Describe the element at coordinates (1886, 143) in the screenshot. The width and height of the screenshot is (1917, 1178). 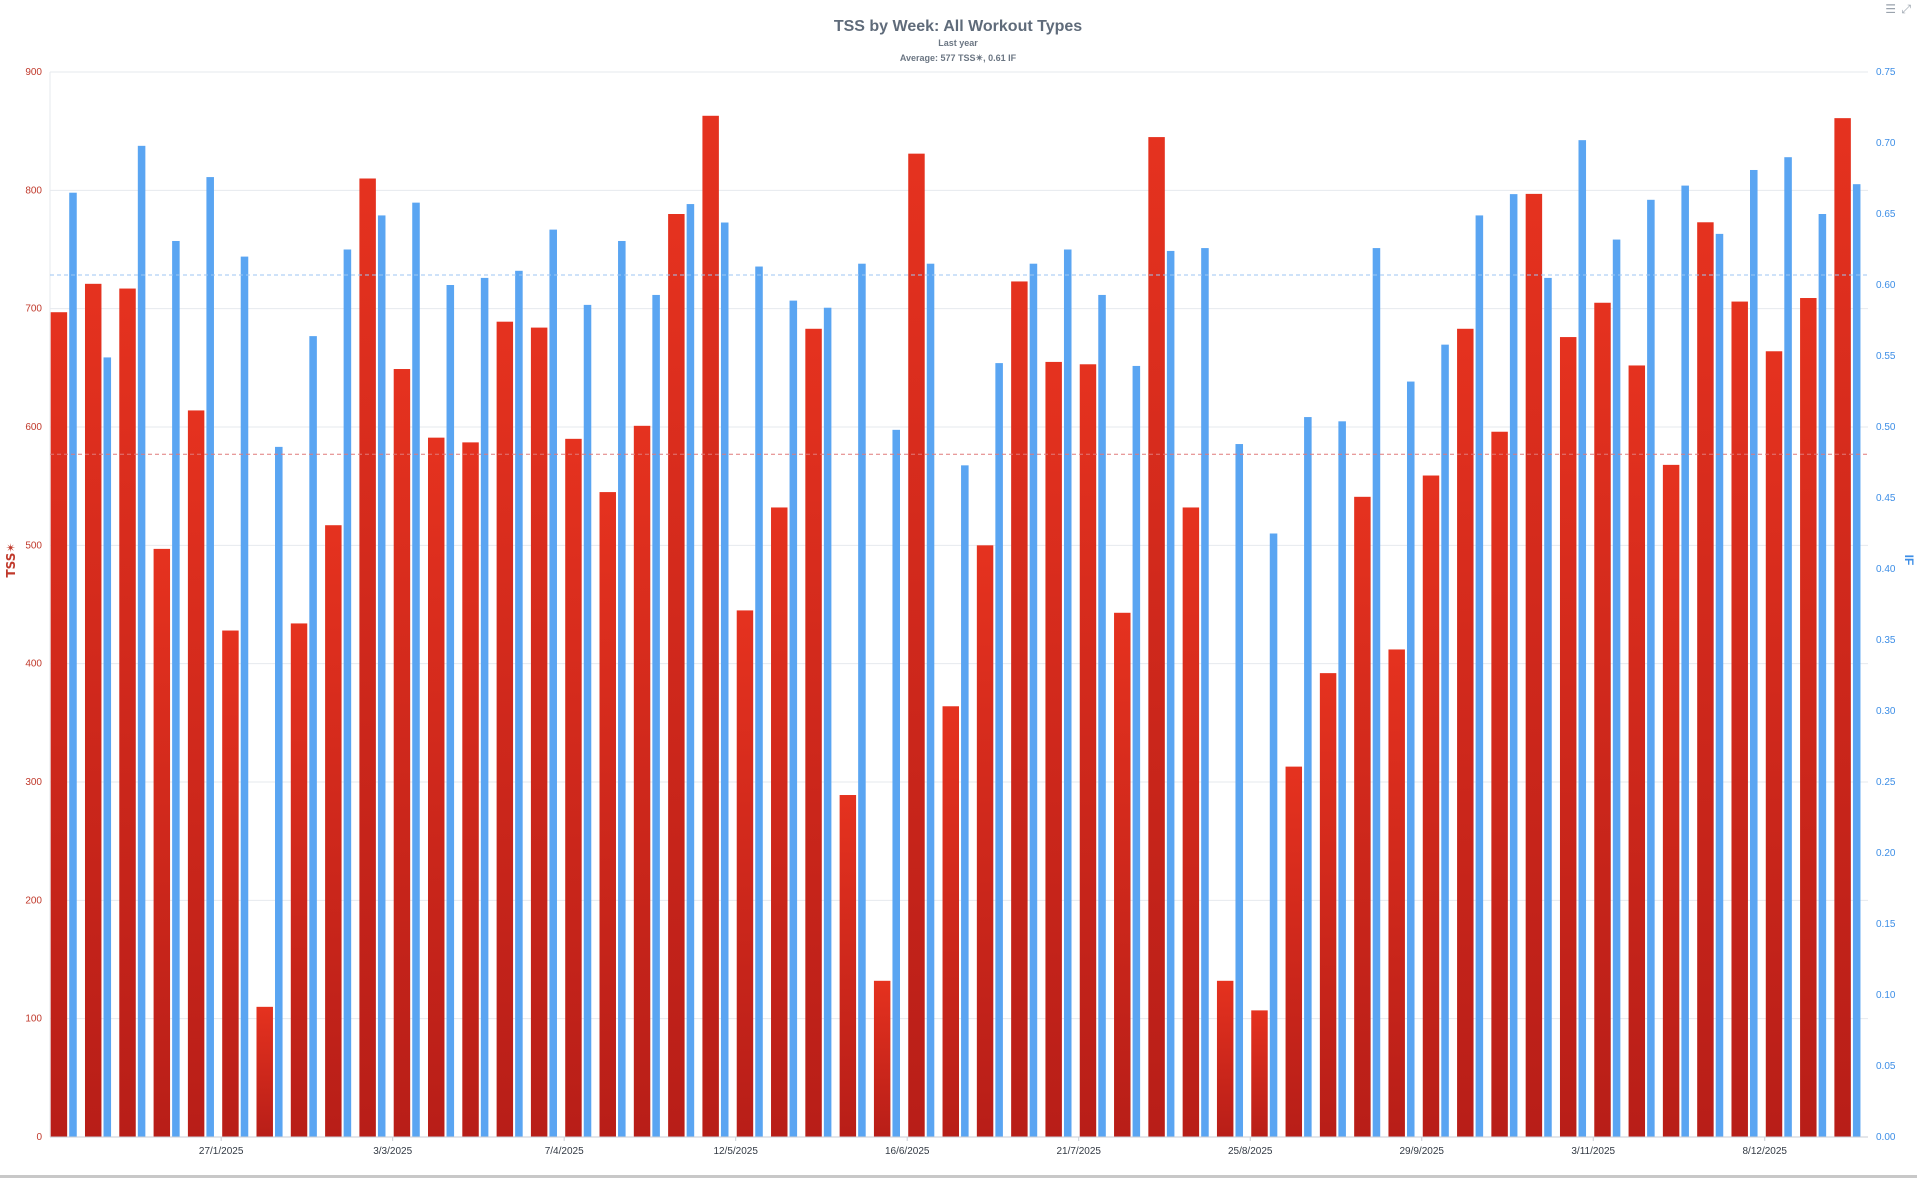
I see `y-right-tick-label: 0.70` at that location.